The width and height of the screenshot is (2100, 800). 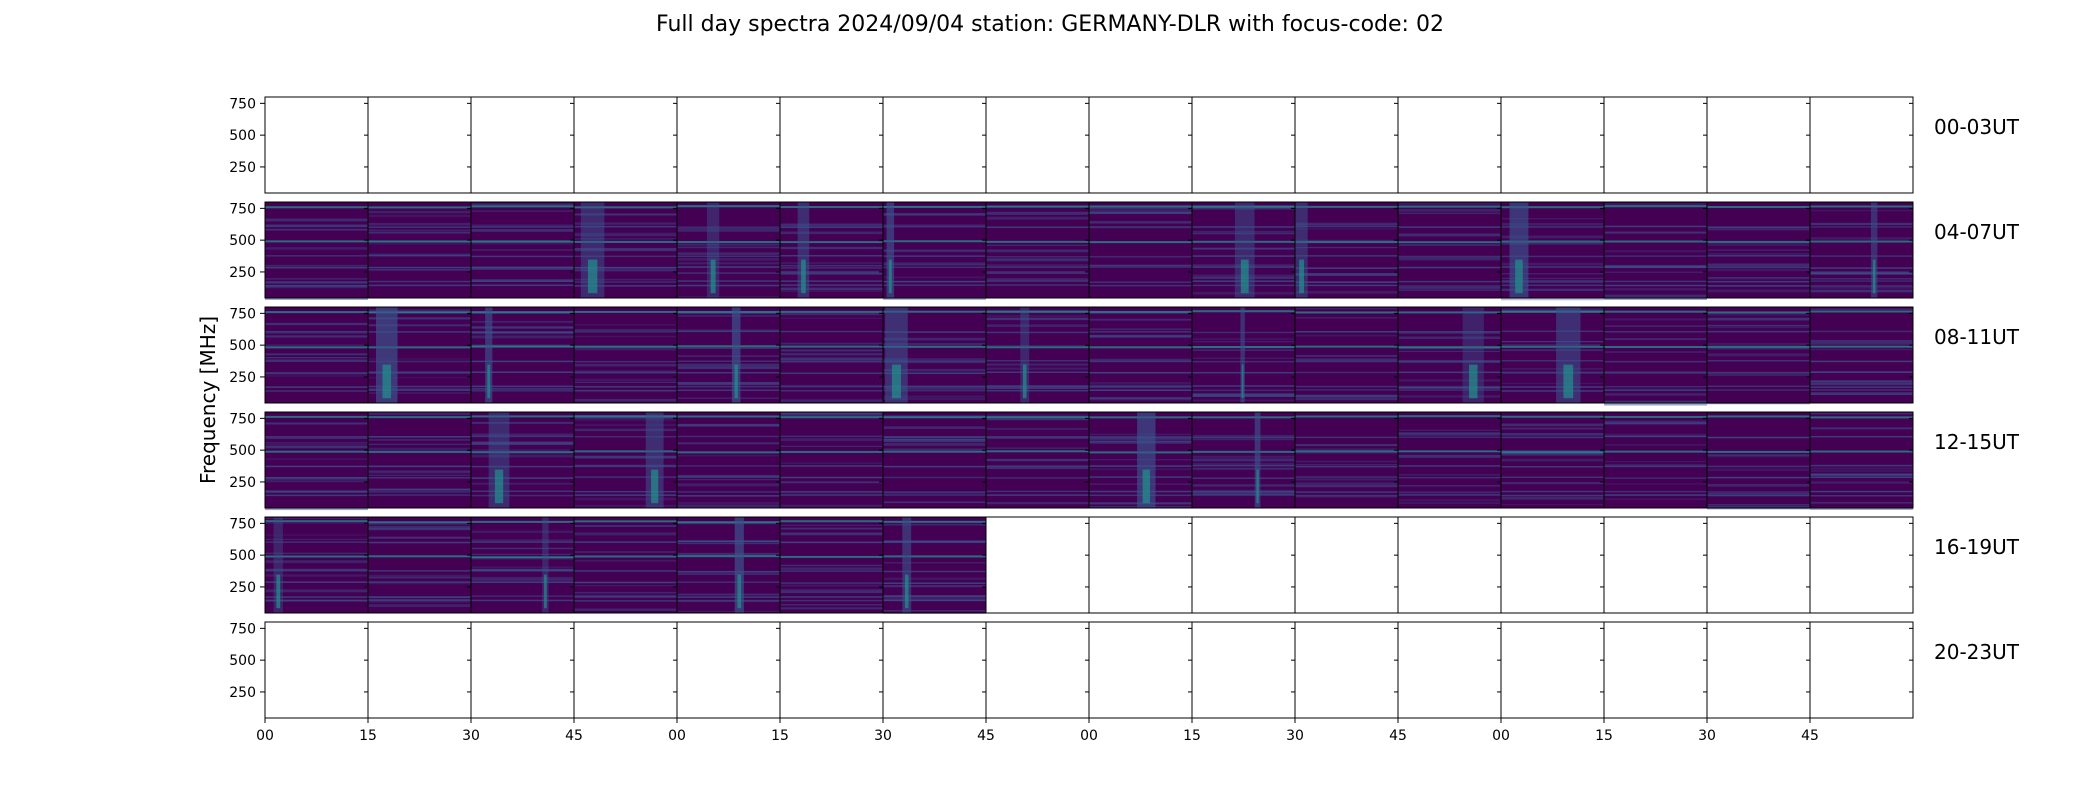 I want to click on y-tick-label: 750, so click(x=242, y=524).